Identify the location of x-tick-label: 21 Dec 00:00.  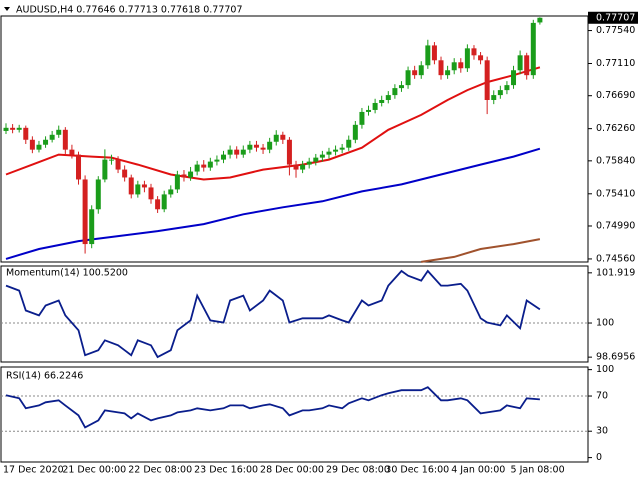
(94, 470).